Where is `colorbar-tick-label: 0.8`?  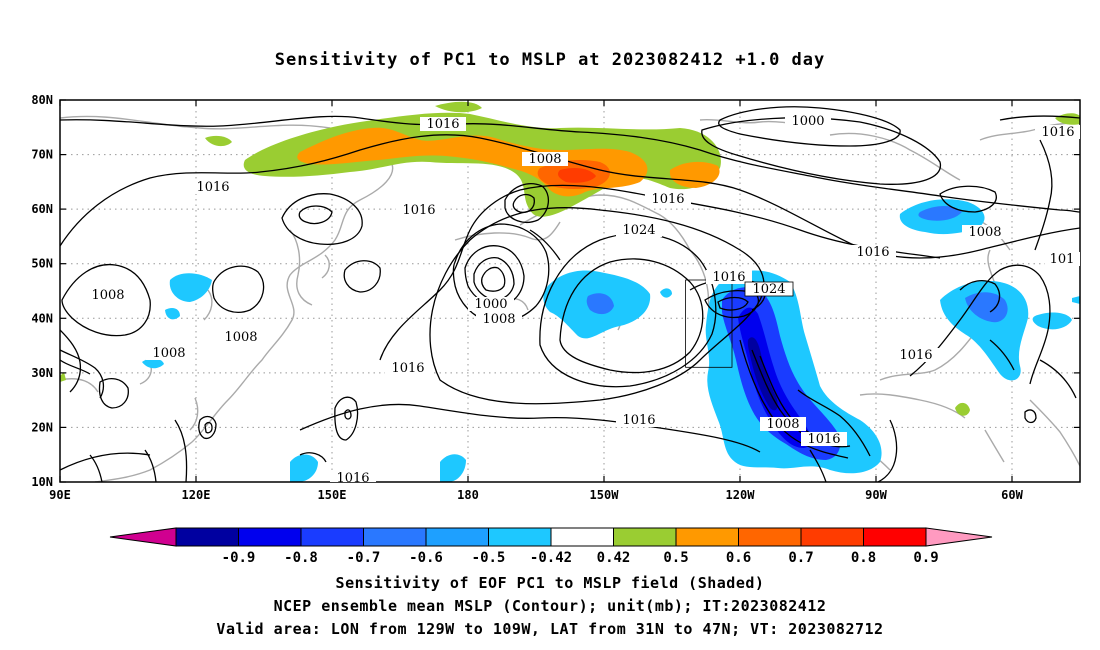
colorbar-tick-label: 0.8 is located at coordinates (863, 558).